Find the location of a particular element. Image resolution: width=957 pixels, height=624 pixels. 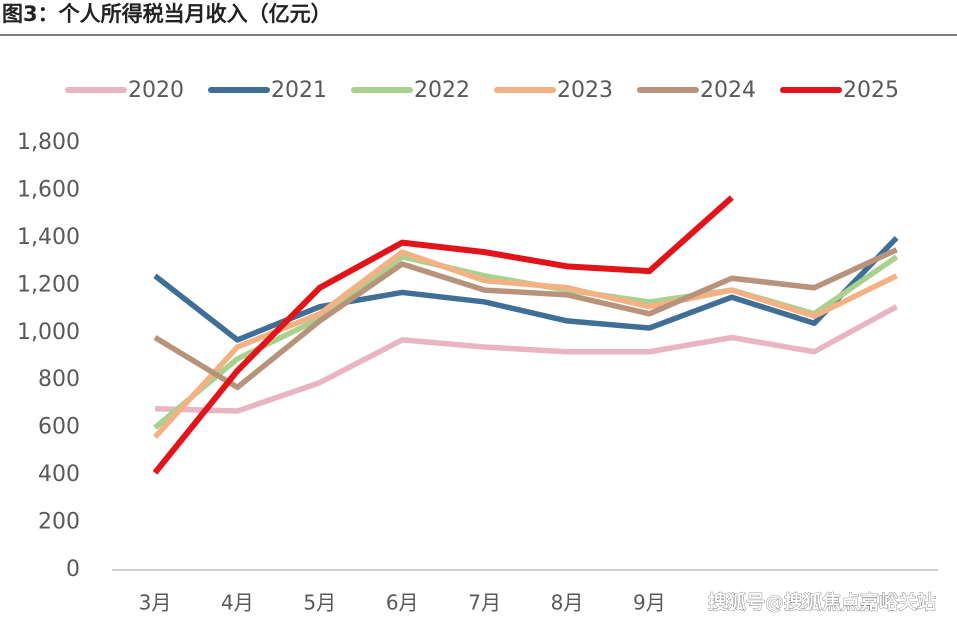

x-tick-label: 6月 is located at coordinates (402, 603).